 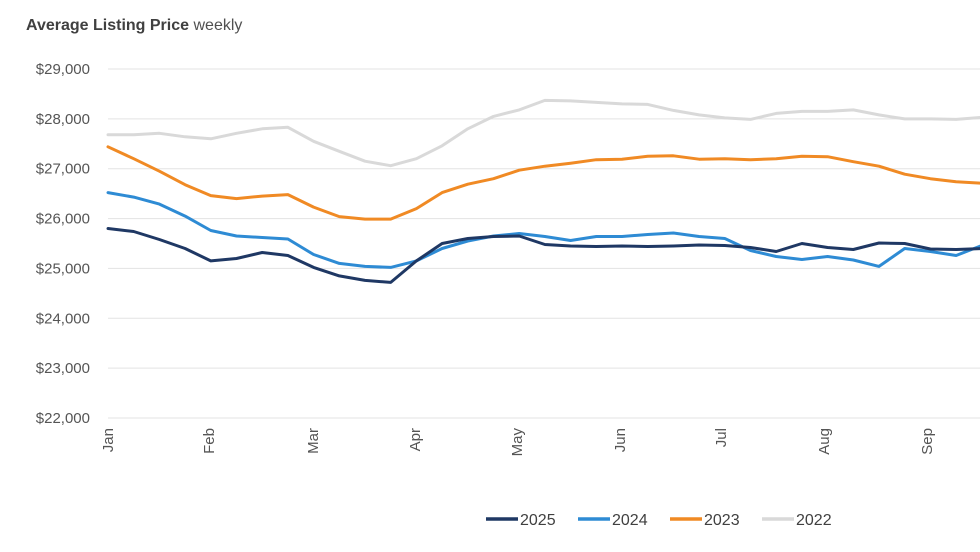 I want to click on chart-title: Average Listing Price weekly, so click(x=134, y=26).